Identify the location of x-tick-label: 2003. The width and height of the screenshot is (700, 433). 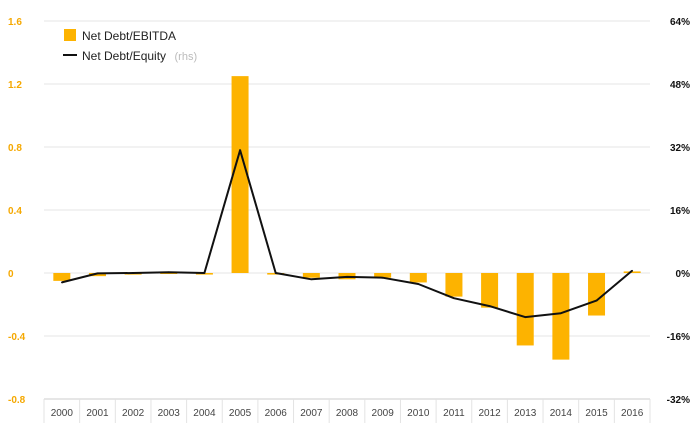
(169, 413).